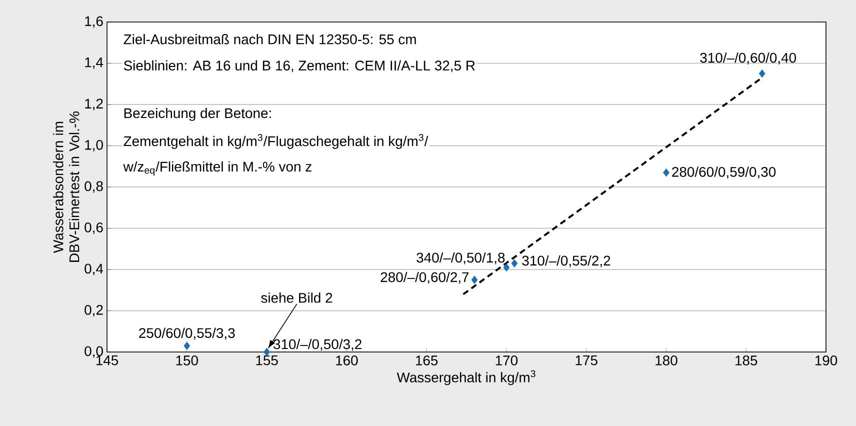 Image resolution: width=856 pixels, height=426 pixels. What do you see at coordinates (466, 378) in the screenshot?
I see `x-axis-title: Wassergehalt in kg/m$^{3}$` at bounding box center [466, 378].